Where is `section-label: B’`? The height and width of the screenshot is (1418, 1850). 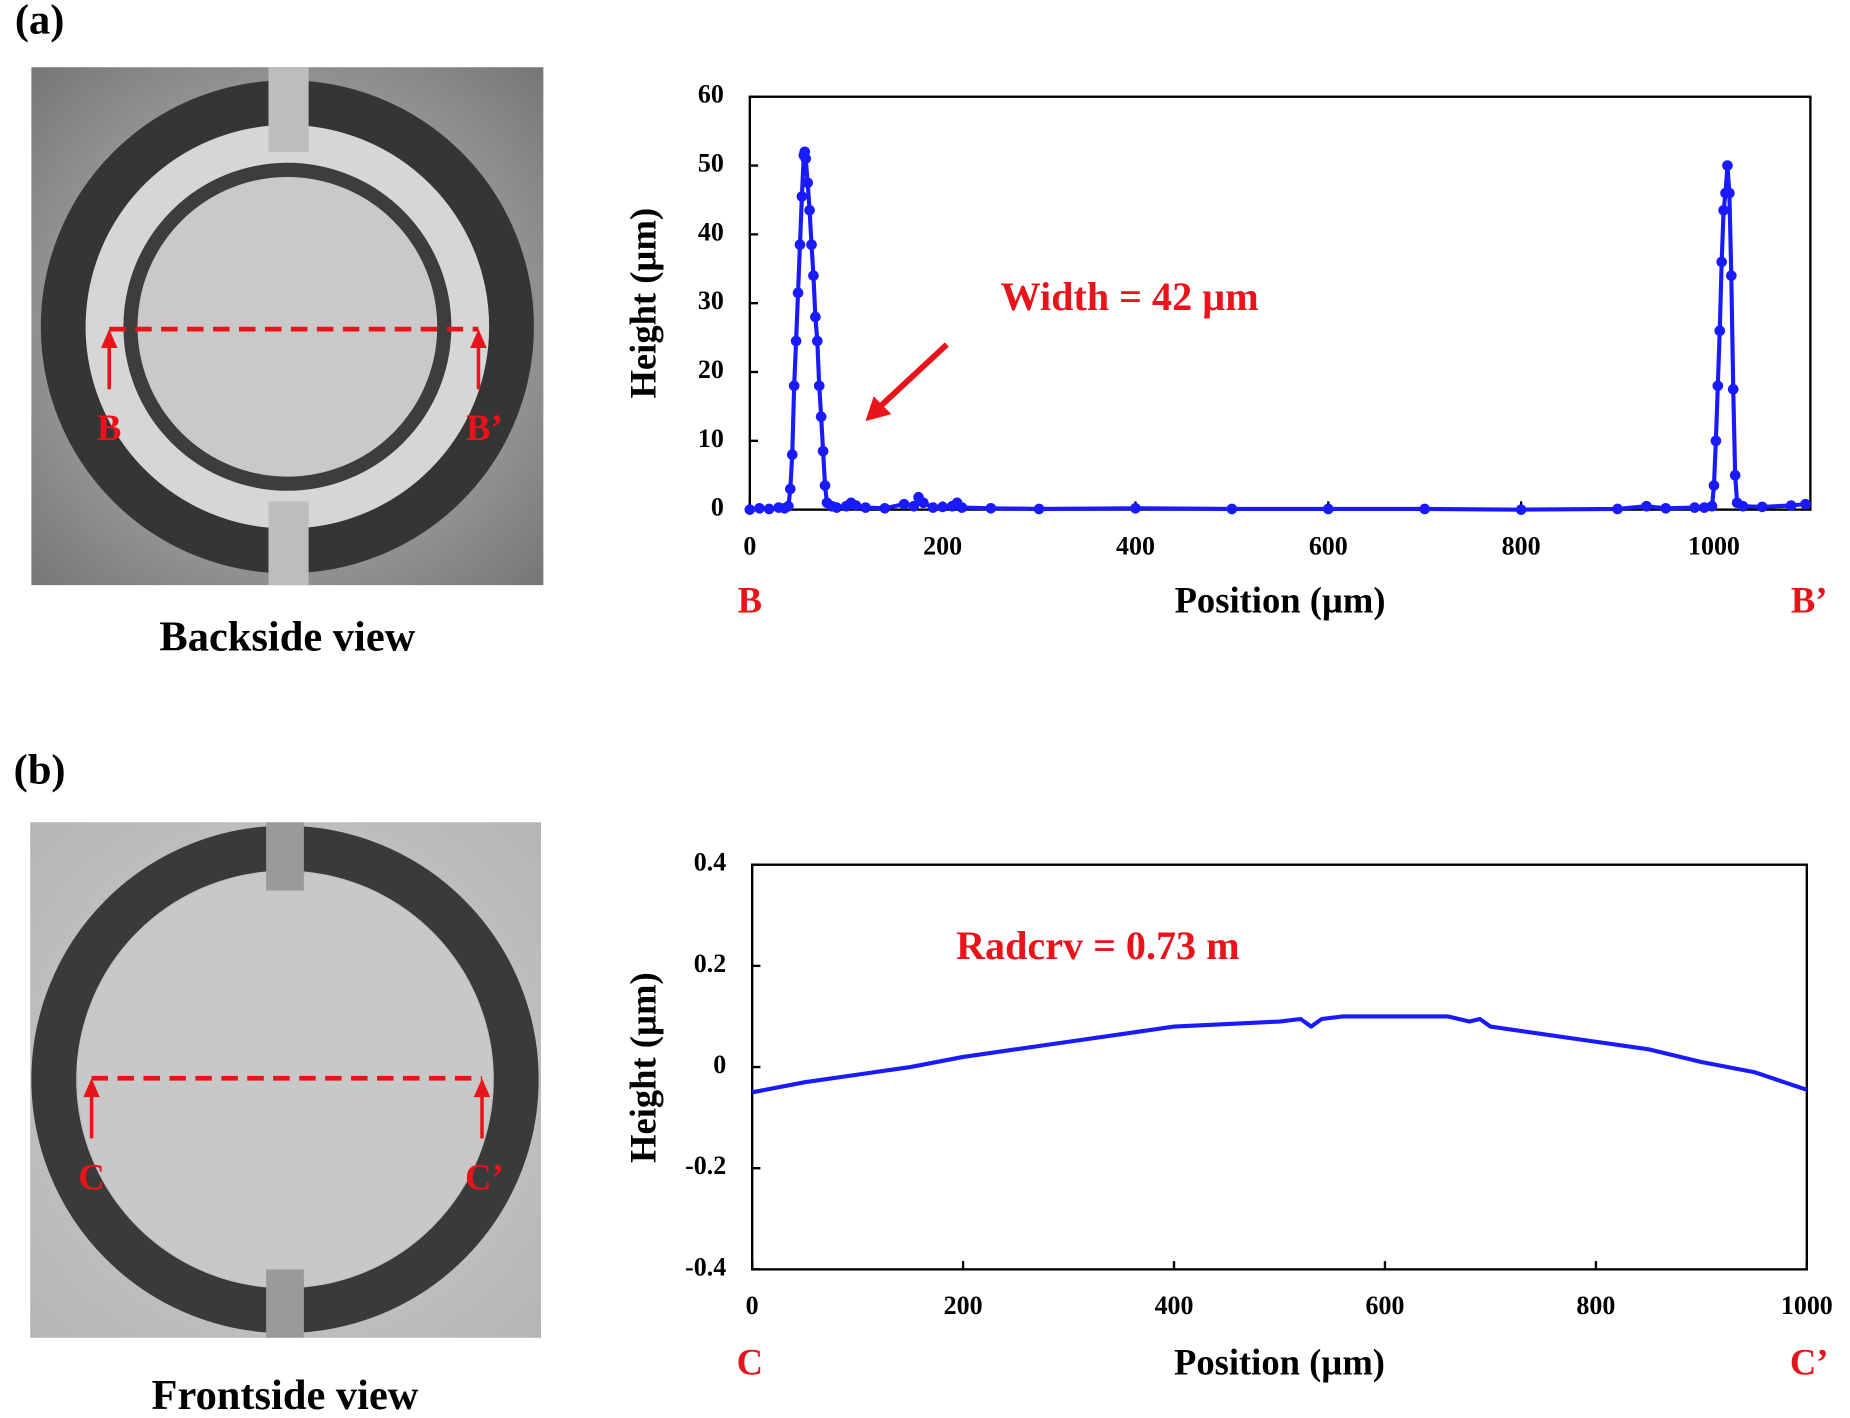
section-label: B’ is located at coordinates (484, 427).